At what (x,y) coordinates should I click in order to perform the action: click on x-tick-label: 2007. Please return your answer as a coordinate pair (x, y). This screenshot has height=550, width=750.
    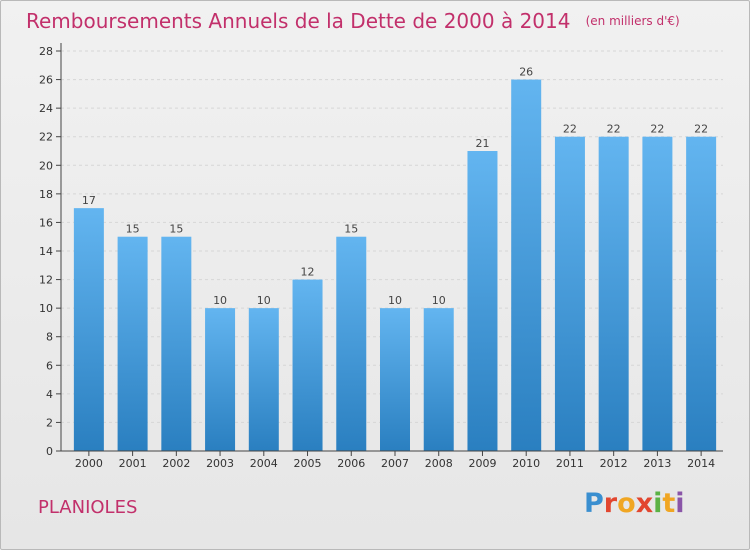
    Looking at the image, I should click on (395, 463).